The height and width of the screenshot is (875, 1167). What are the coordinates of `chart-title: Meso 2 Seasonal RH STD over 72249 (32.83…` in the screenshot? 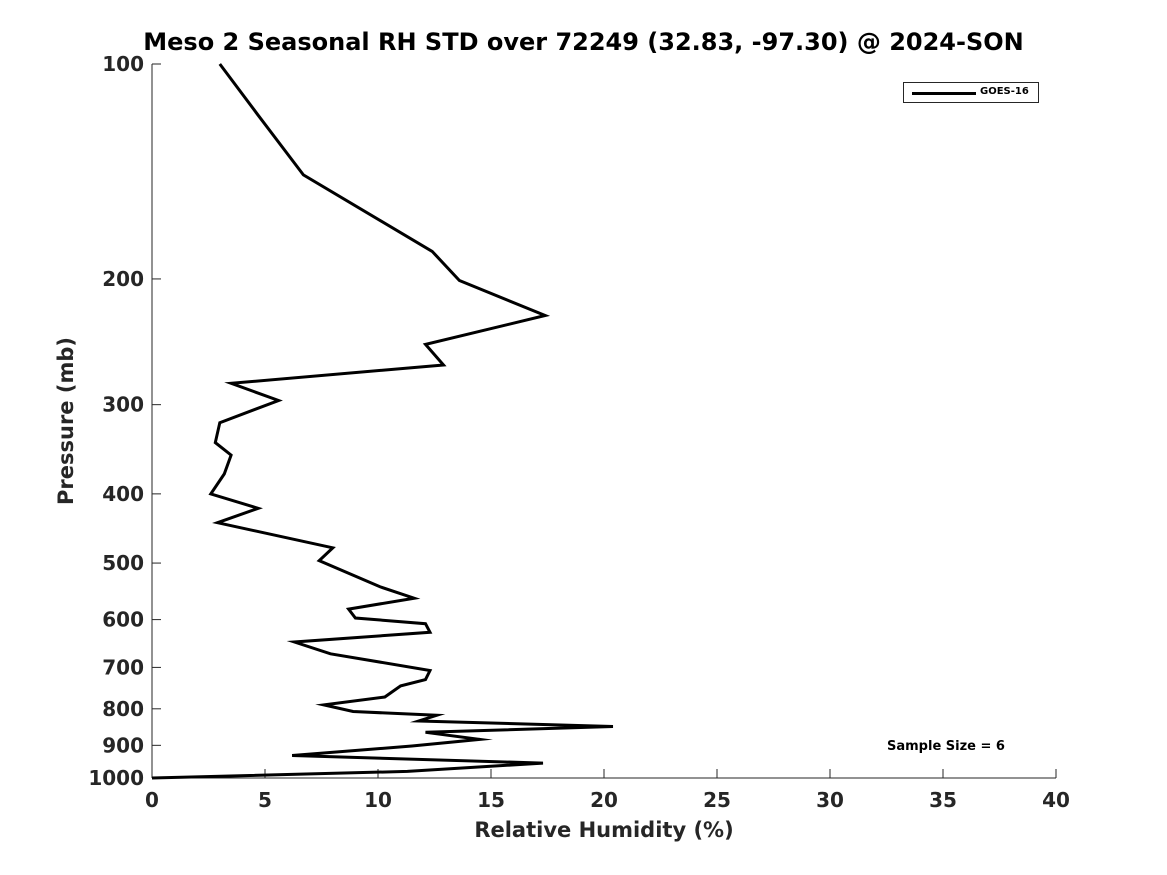 It's located at (583, 42).